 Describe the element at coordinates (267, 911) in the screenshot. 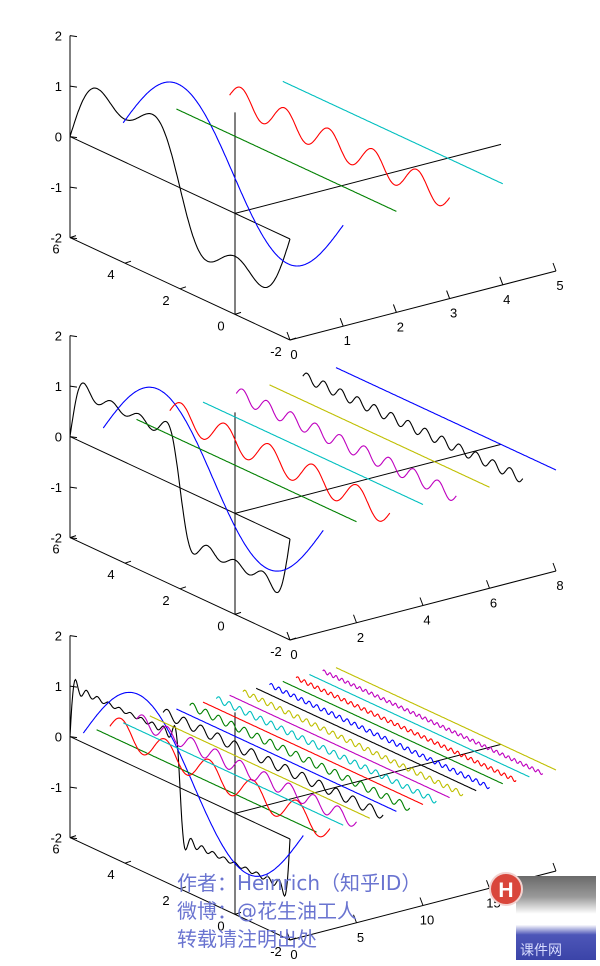

I see `watermark-weibo: 微博：@花生油工人` at that location.